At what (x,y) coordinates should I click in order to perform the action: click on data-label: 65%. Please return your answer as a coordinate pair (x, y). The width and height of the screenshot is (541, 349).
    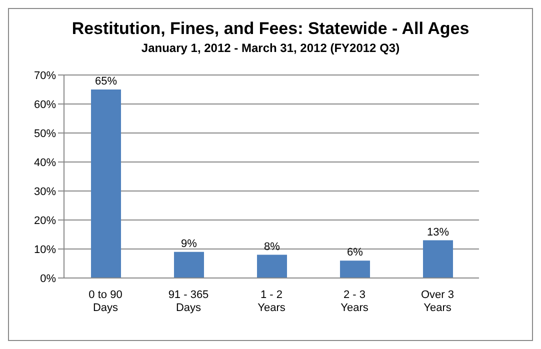
    Looking at the image, I should click on (106, 82).